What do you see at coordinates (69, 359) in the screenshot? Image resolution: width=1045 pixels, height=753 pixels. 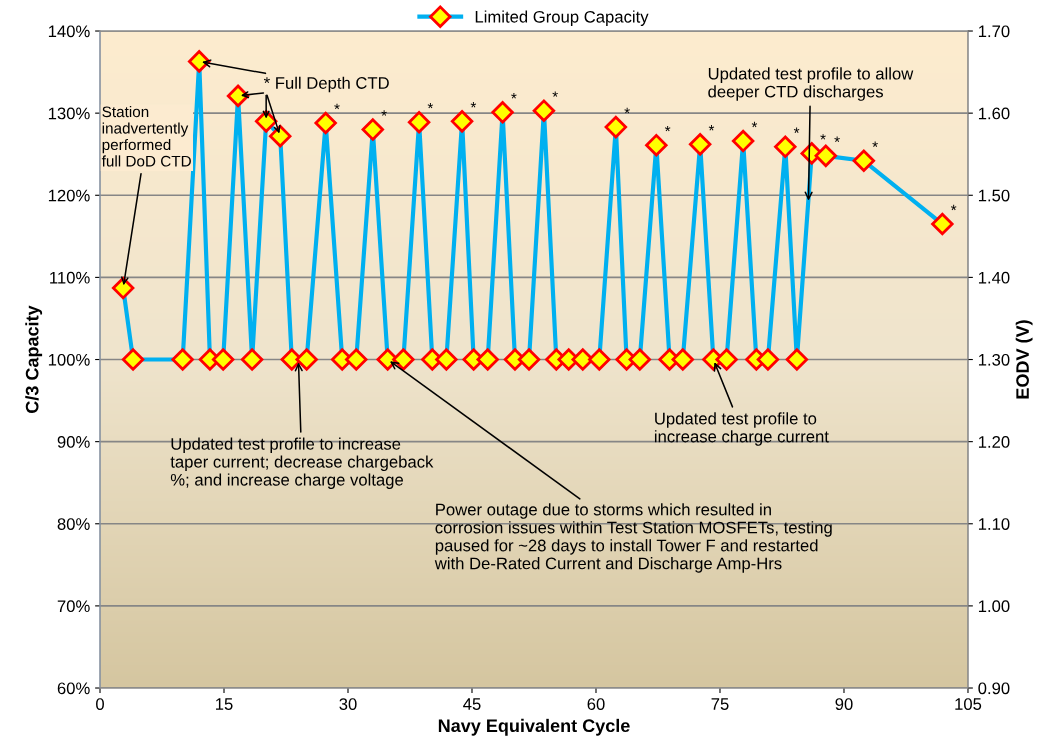 I see `y-tick-label: 100%` at bounding box center [69, 359].